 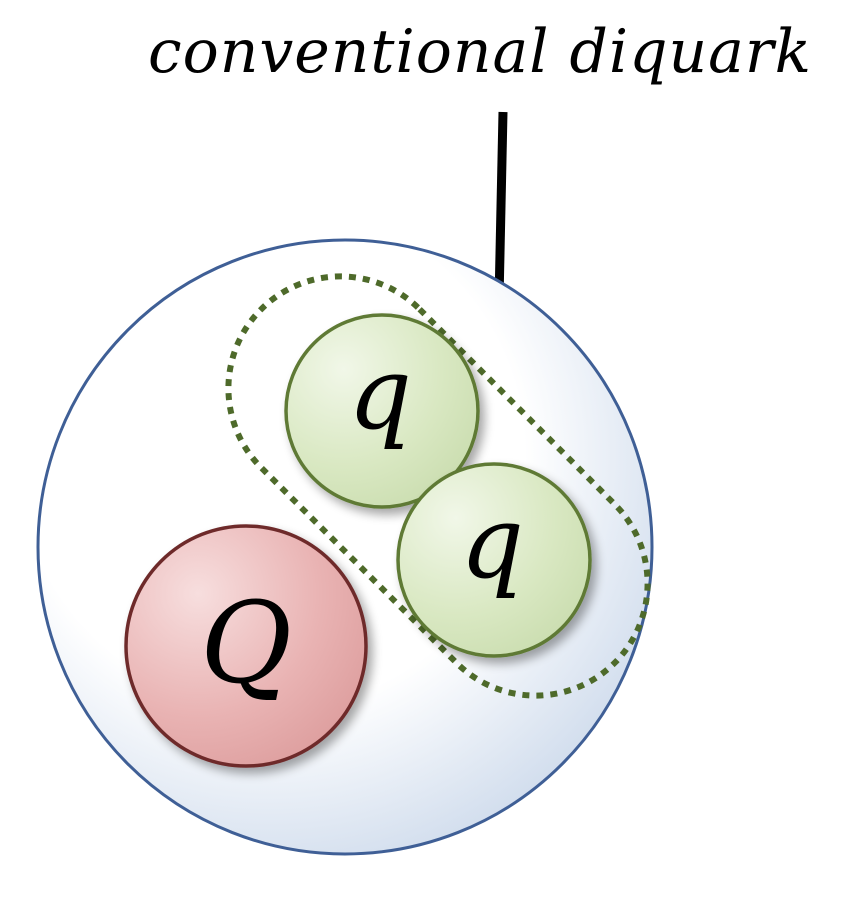 I want to click on heavy-quark: Q, so click(x=246, y=646).